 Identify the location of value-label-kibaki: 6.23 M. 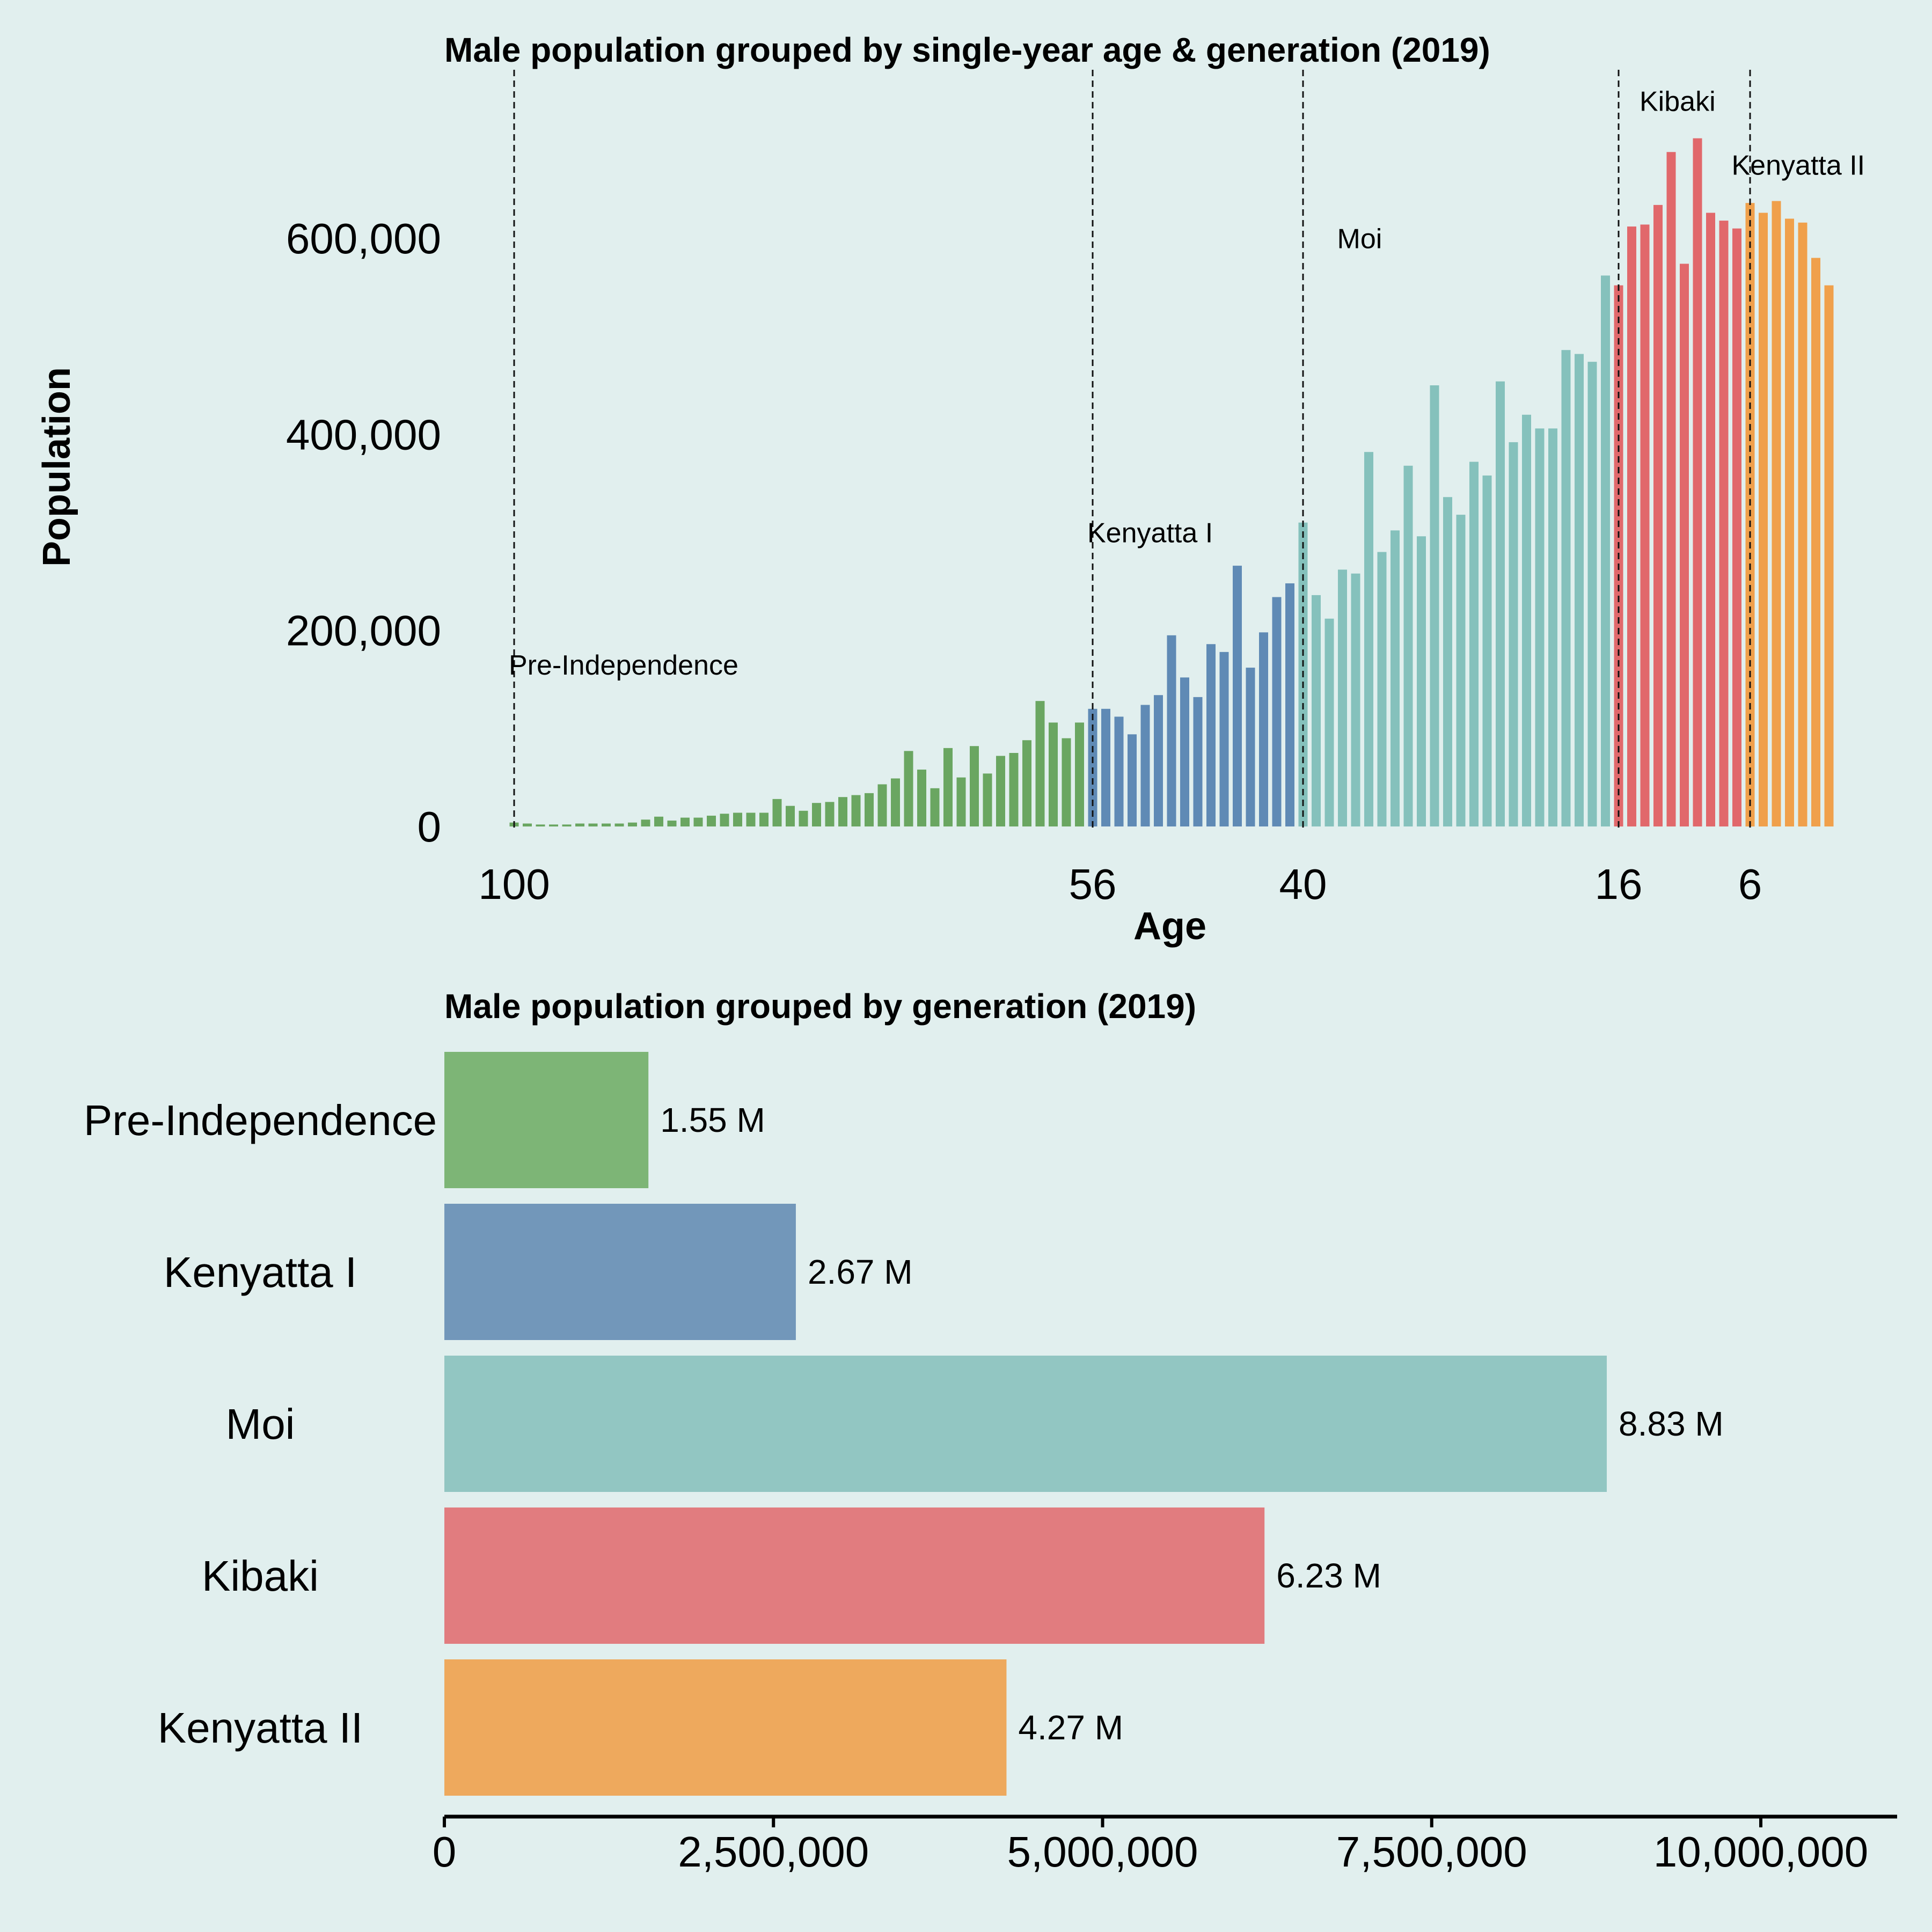
(1328, 1575).